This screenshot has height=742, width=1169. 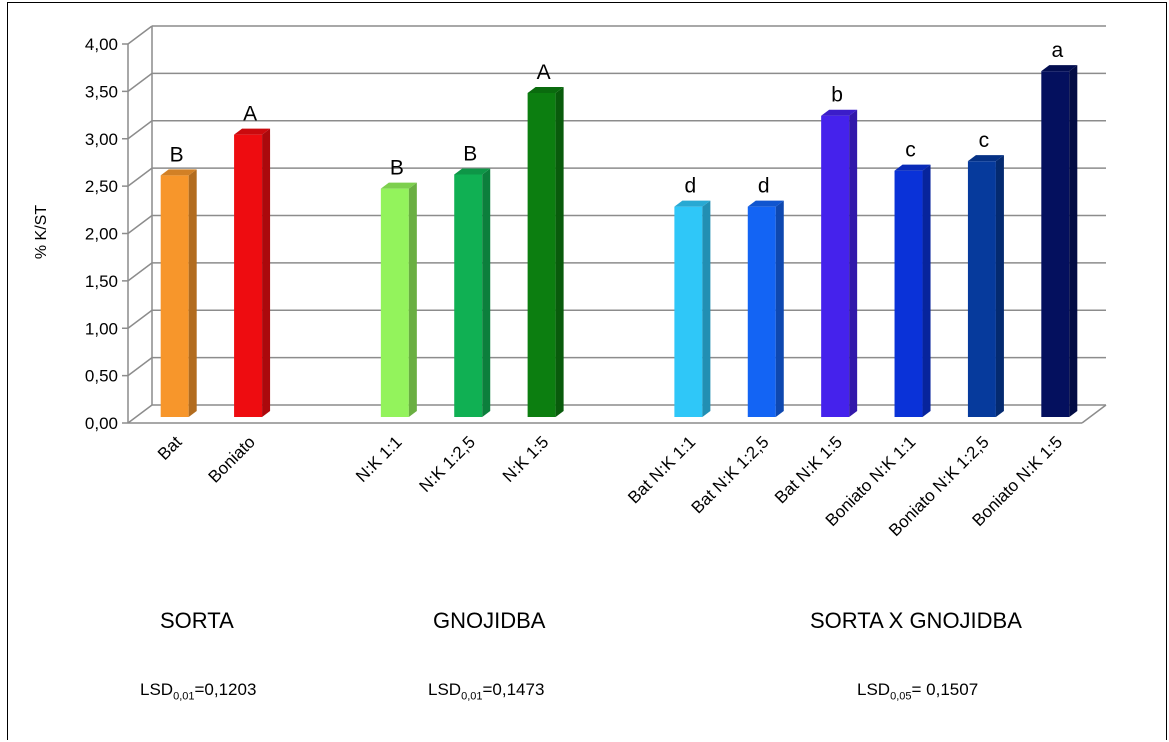 What do you see at coordinates (101, 423) in the screenshot?
I see `y-tick-label: 0,00` at bounding box center [101, 423].